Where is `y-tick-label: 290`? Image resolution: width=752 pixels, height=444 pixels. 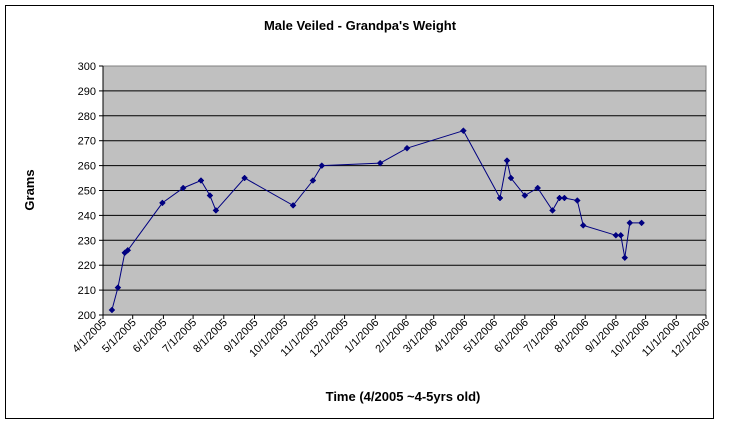
y-tick-label: 290 is located at coordinates (87, 92).